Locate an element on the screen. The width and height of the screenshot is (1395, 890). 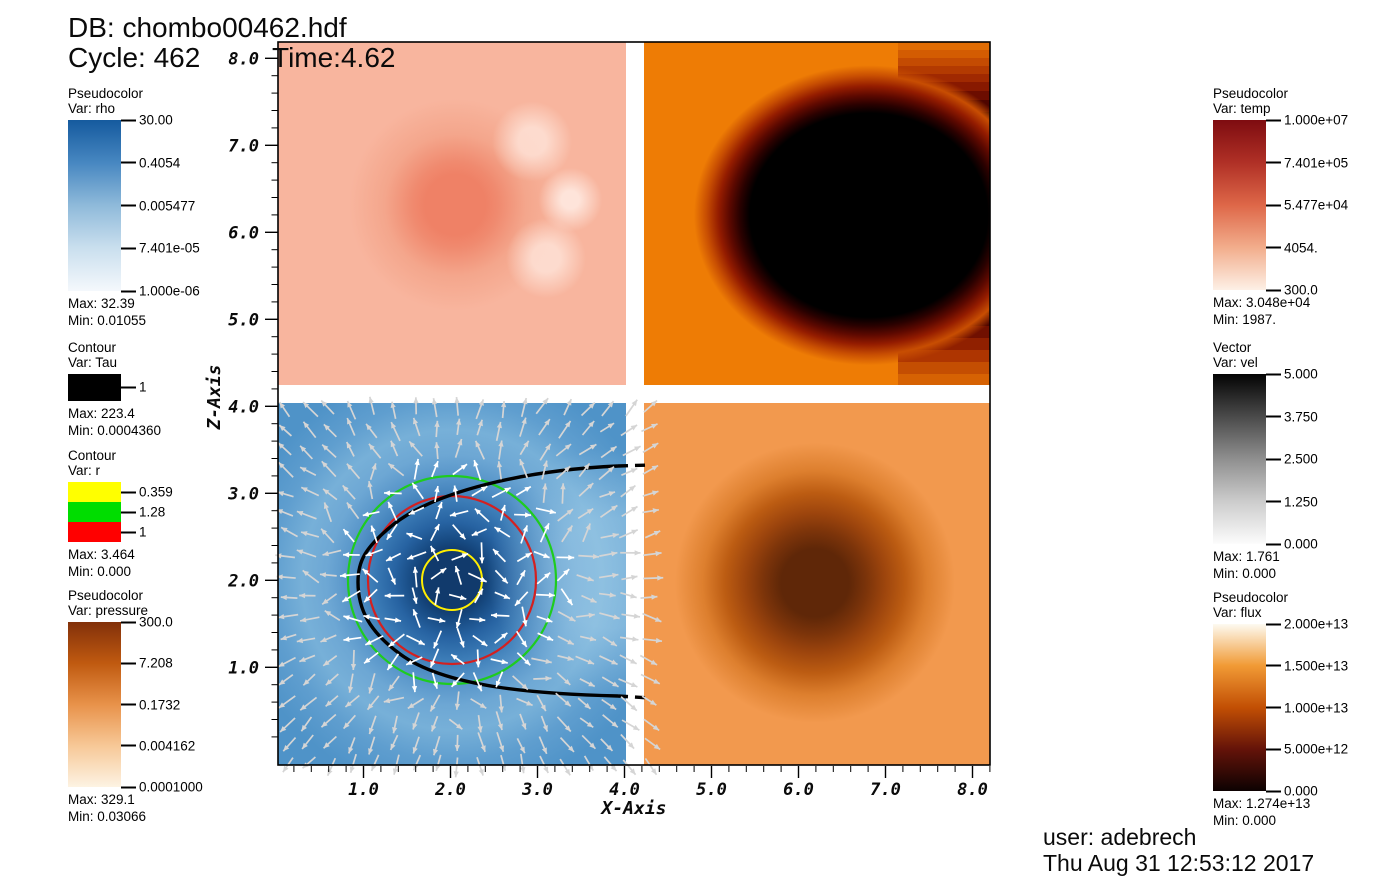
z-tick-label: 2.0 is located at coordinates (243, 581).